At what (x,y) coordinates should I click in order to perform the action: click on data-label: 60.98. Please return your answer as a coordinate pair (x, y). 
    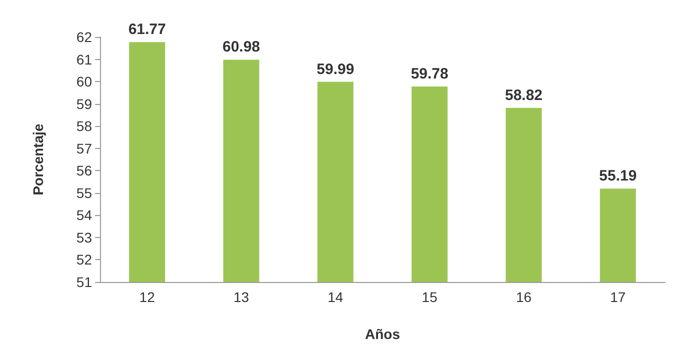
    Looking at the image, I should click on (241, 47).